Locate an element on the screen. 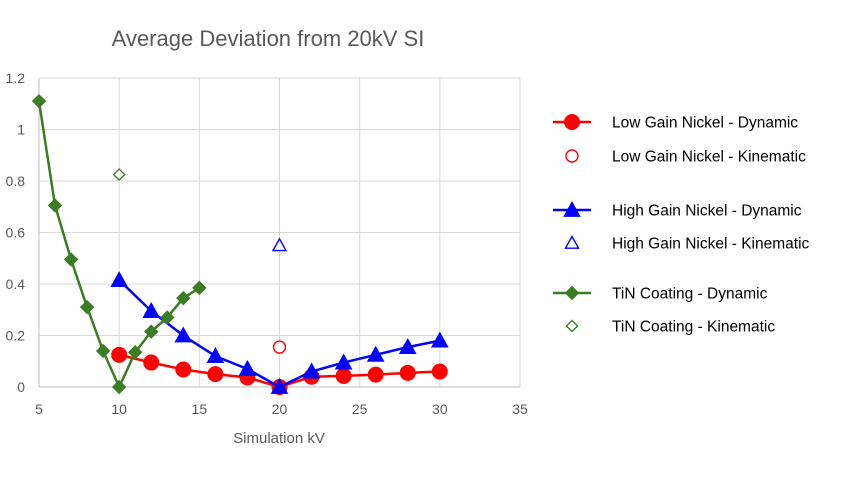 Image resolution: width=865 pixels, height=486 pixels. legend-entry-2: High Gain Nickel - Dynamic is located at coordinates (677, 210).